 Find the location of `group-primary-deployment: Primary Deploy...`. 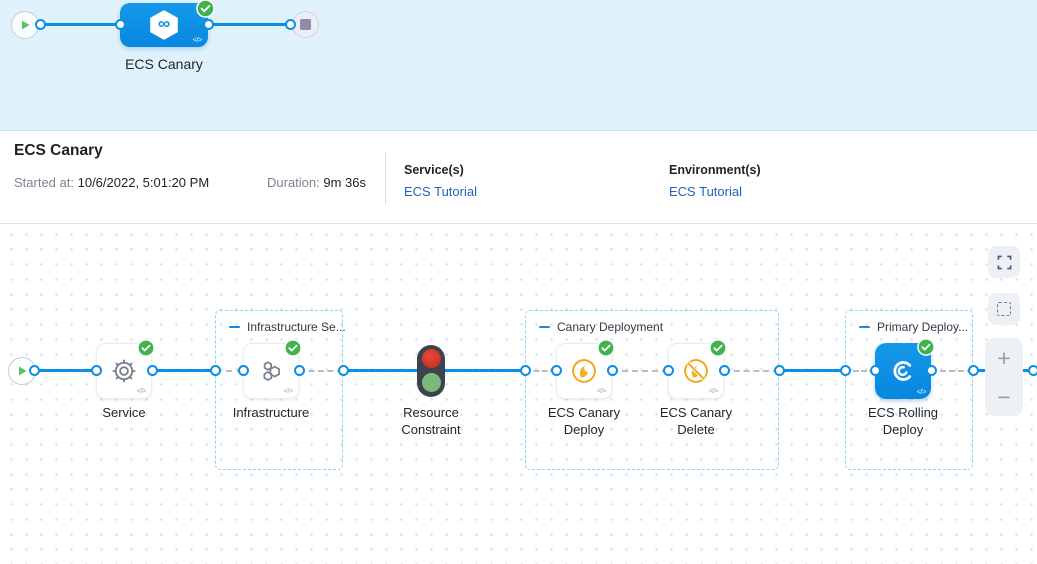

group-primary-deployment: Primary Deploy... is located at coordinates (909, 390).